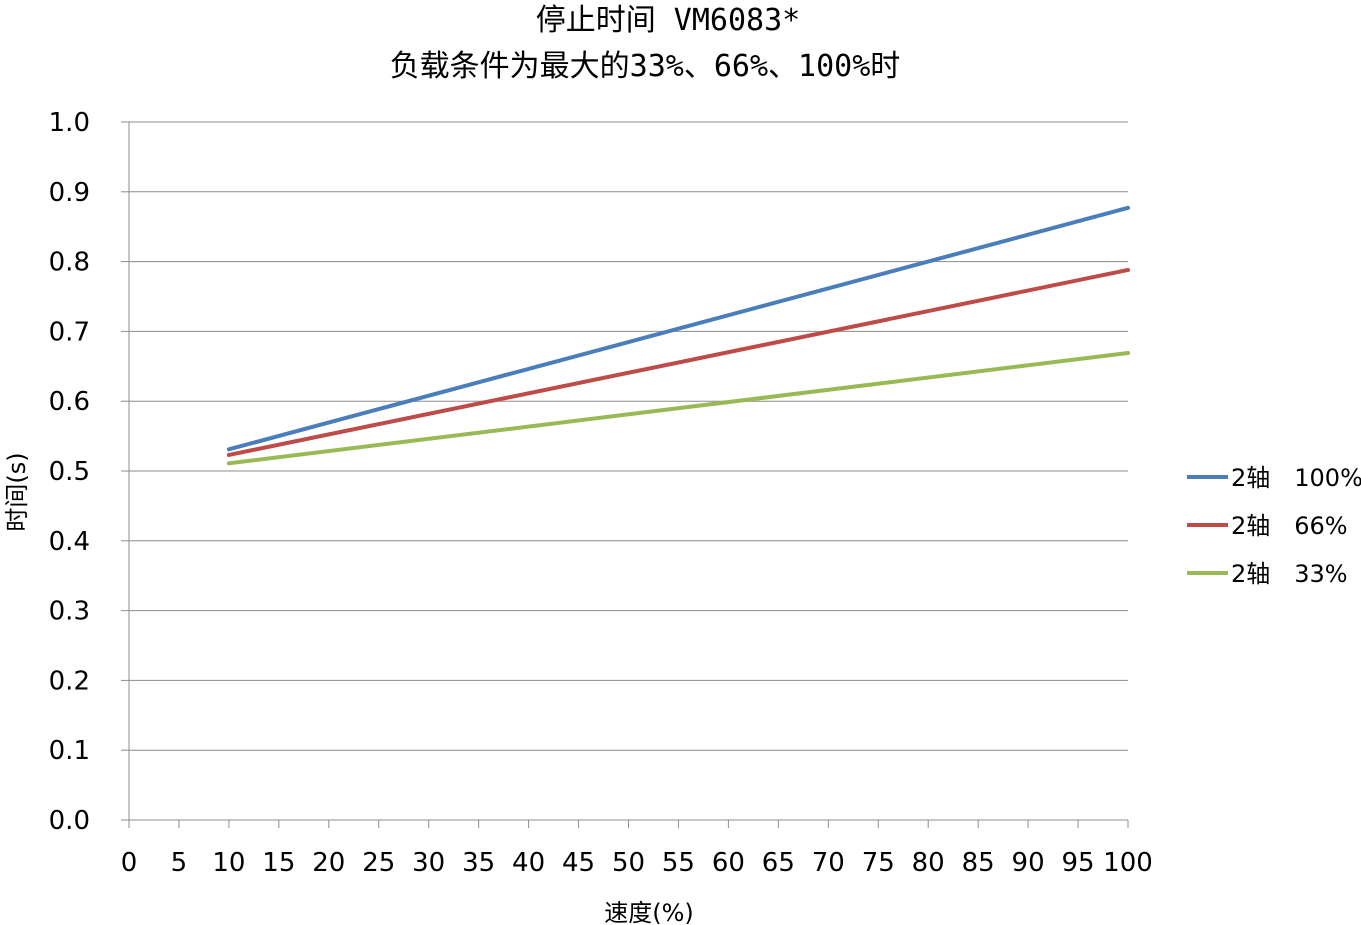  What do you see at coordinates (328, 863) in the screenshot?
I see `x-tick-label: 20` at bounding box center [328, 863].